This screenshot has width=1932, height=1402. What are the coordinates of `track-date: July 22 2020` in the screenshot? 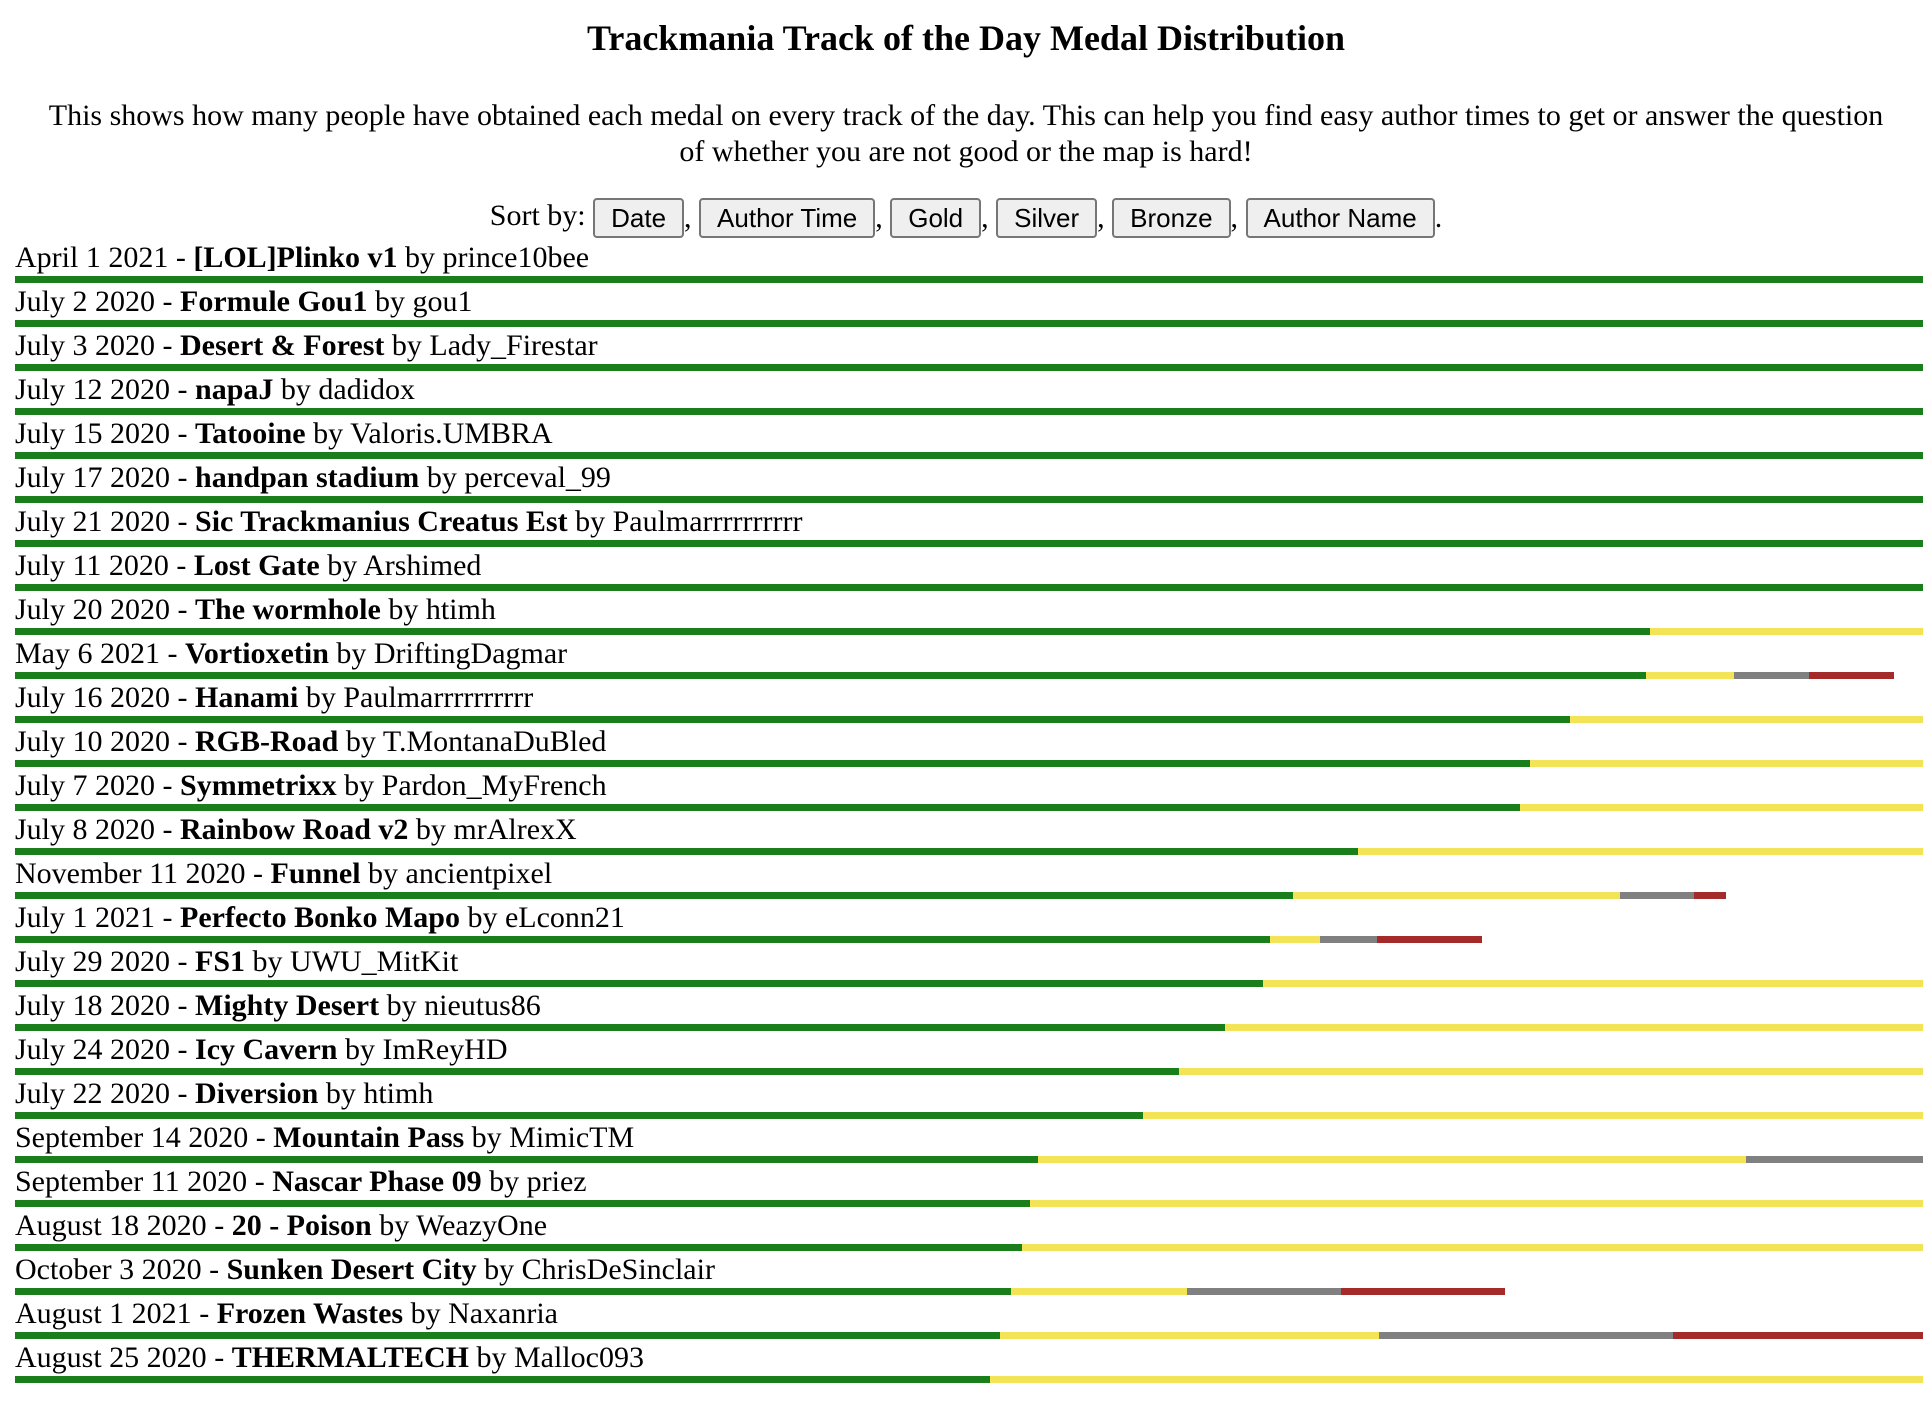 It's located at (93, 1093).